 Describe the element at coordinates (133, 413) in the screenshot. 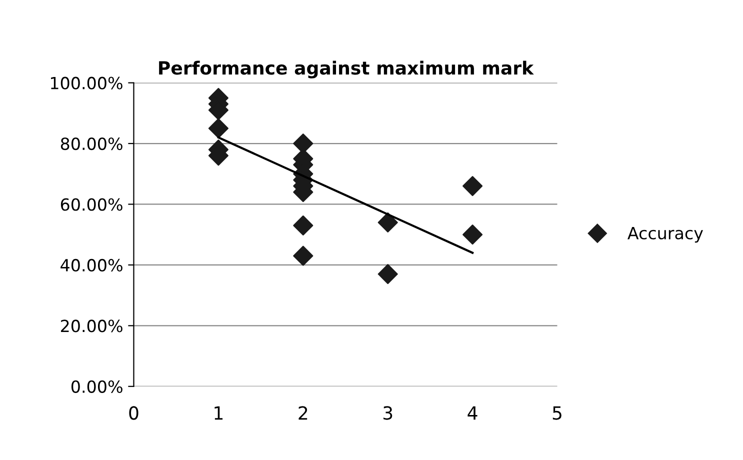

I see `x-tick-label: 0` at that location.